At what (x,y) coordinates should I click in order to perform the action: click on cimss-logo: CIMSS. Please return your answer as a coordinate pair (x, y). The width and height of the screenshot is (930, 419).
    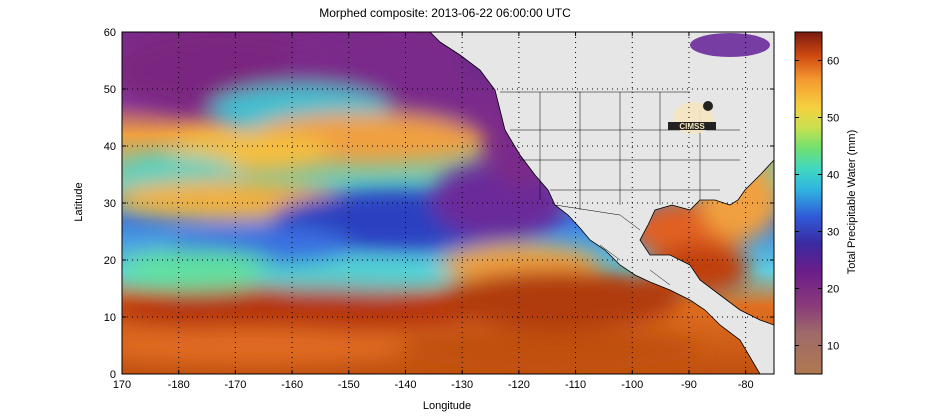
    Looking at the image, I should click on (692, 117).